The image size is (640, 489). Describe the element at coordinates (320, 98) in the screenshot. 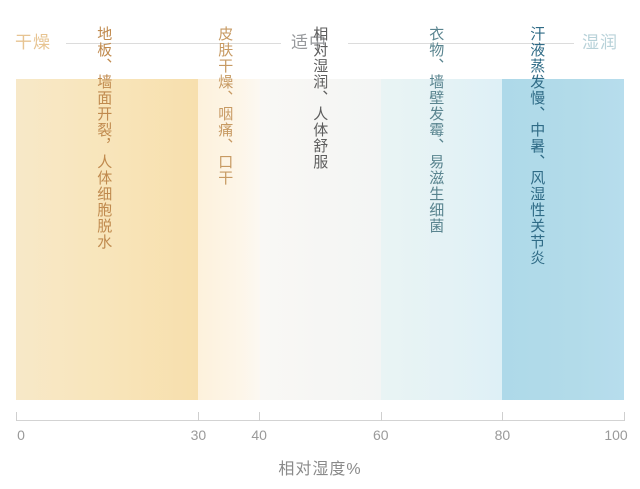

I see `band-text-40-60: 相对湿润、人体舒服` at that location.